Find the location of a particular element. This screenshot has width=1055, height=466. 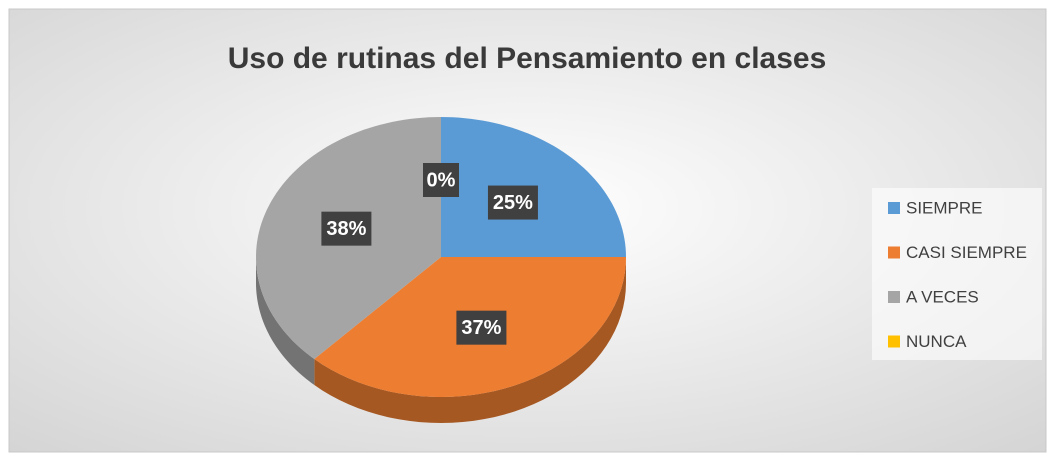

data-label: 37% is located at coordinates (481, 328).